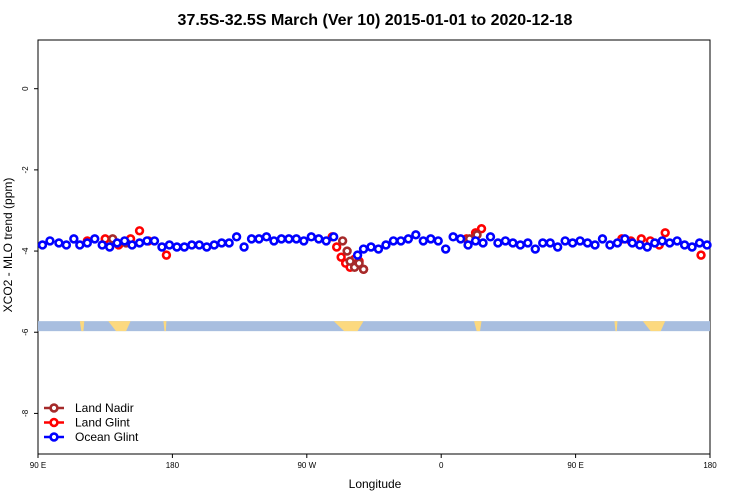  Describe the element at coordinates (102, 423) in the screenshot. I see `legend-label-land-glint: Land Glint` at that location.